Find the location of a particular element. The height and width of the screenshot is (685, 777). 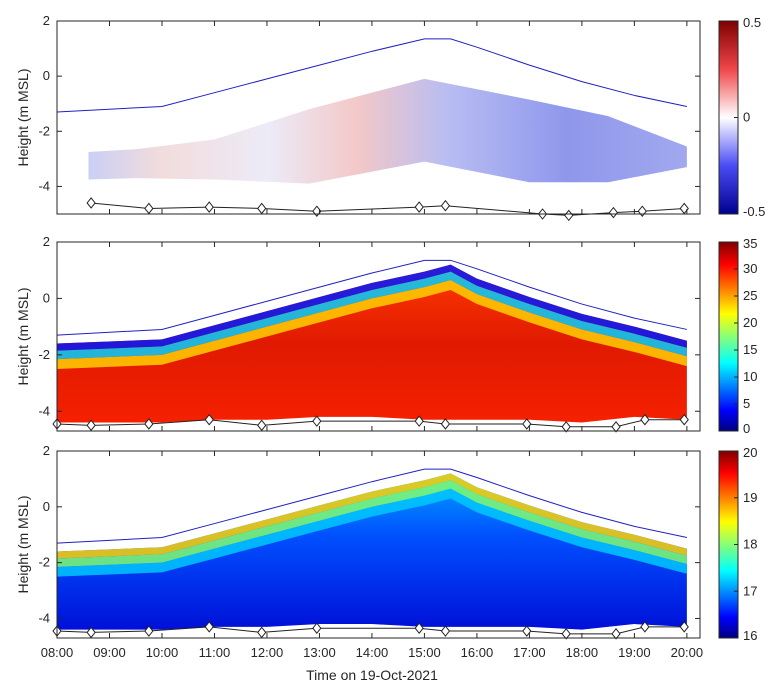

x-tick-label: 13:00 is located at coordinates (319, 652).